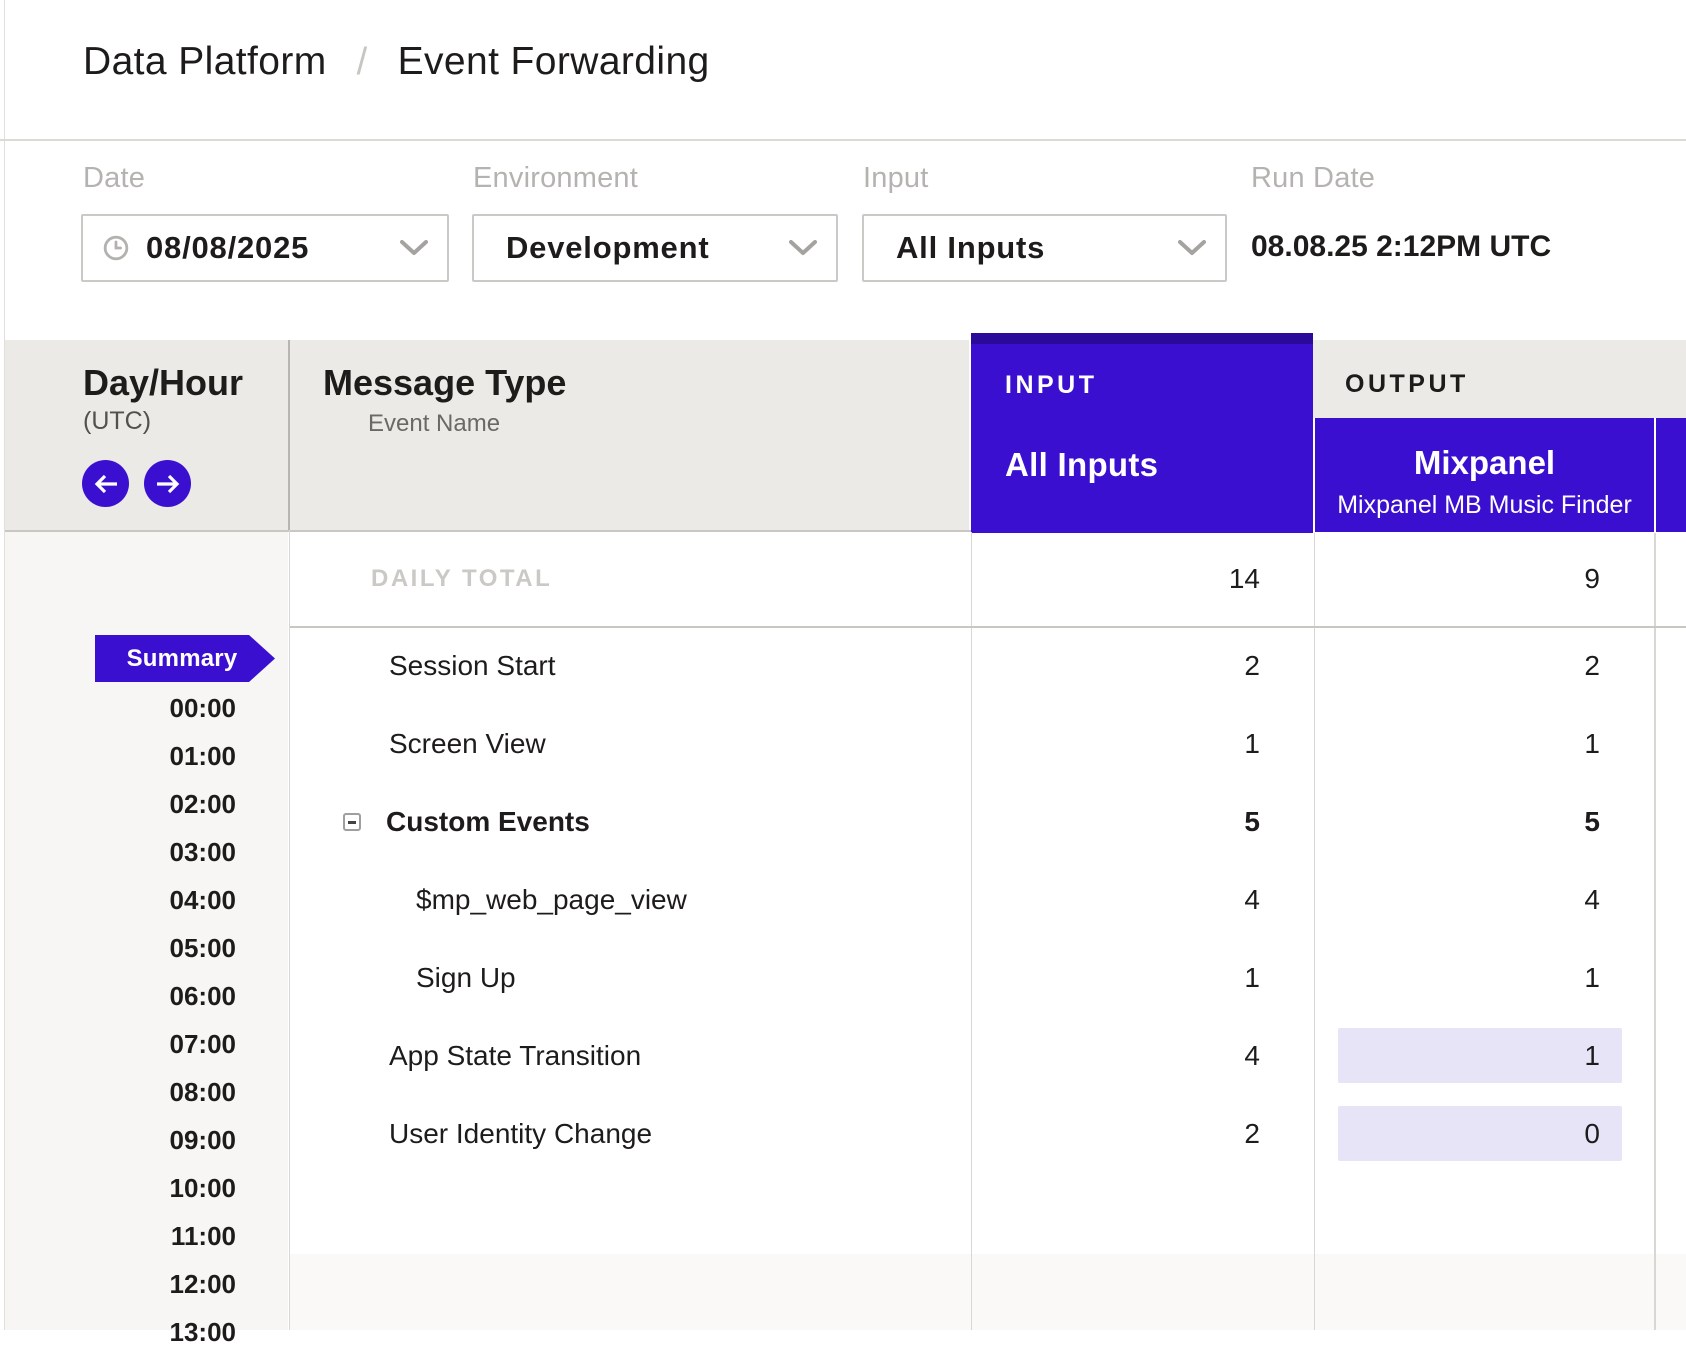  What do you see at coordinates (466, 977) in the screenshot?
I see `event-type-label: Sign Up` at bounding box center [466, 977].